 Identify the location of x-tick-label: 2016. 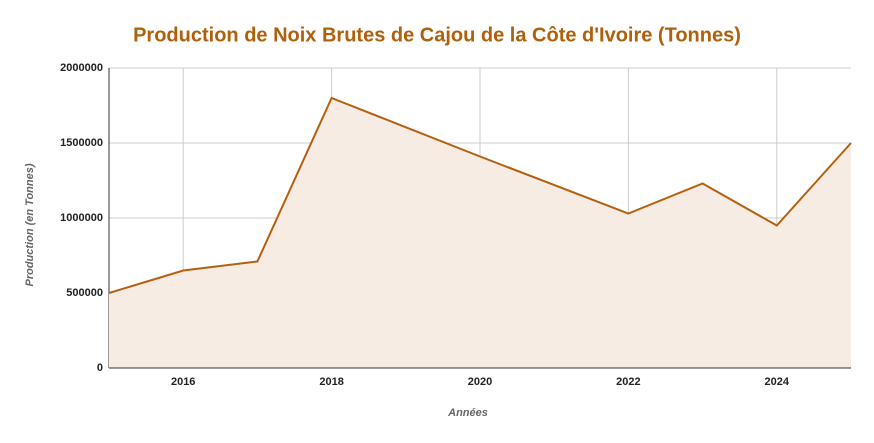
(183, 382).